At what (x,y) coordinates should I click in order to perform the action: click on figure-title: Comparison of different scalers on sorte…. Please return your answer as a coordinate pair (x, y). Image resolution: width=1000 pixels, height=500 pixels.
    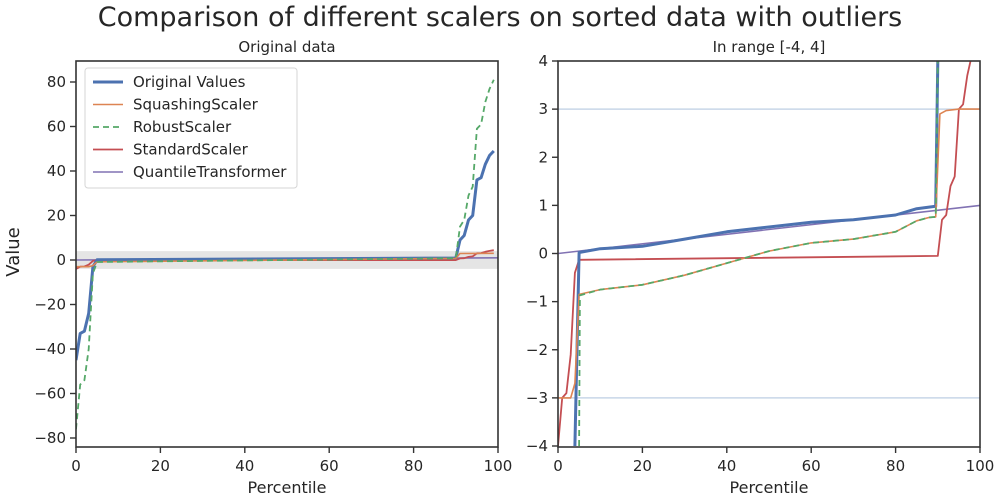
    Looking at the image, I should click on (500, 17).